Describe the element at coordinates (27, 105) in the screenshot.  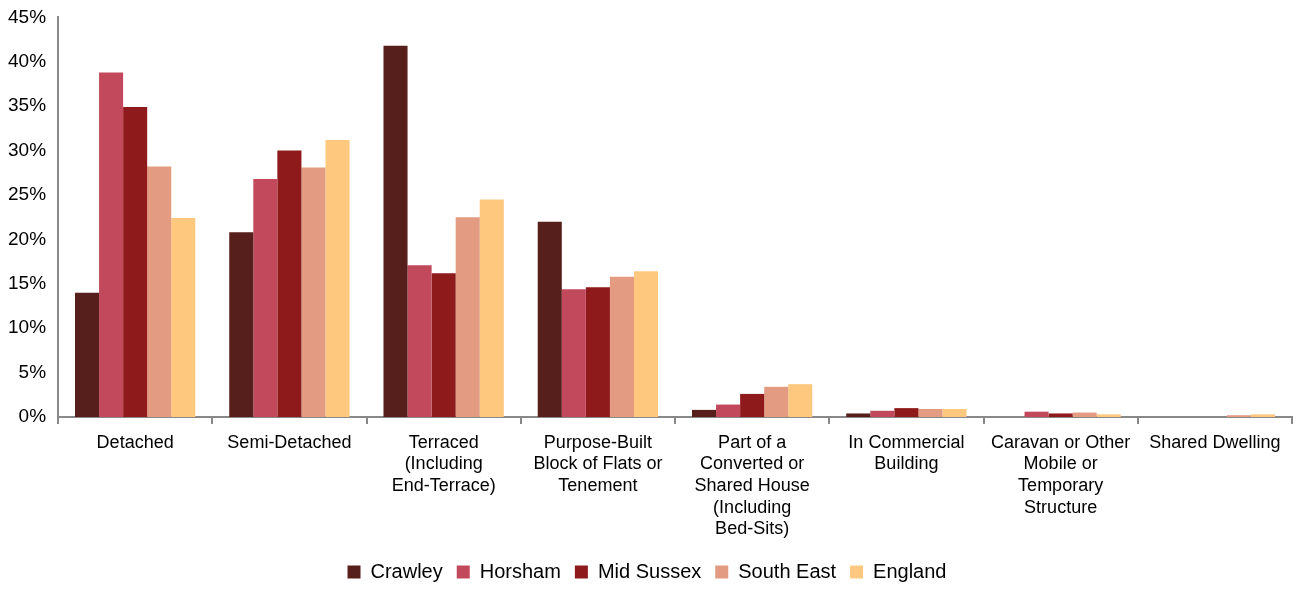
I see `y-tick-label: 35%` at that location.